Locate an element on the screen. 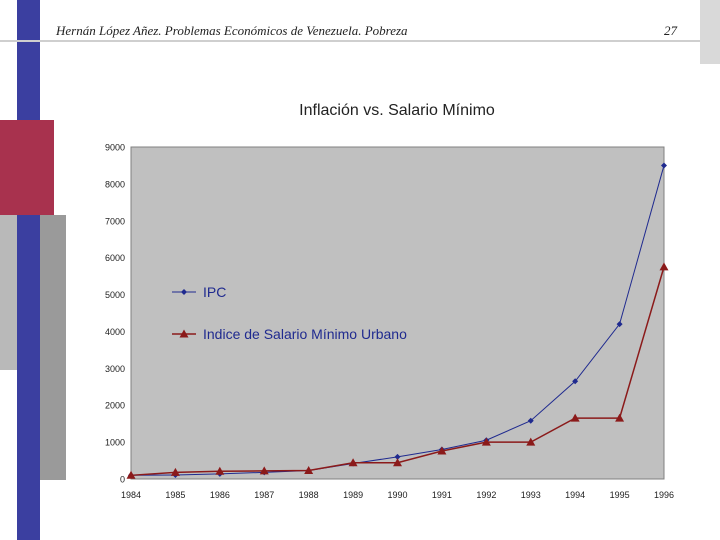 This screenshot has height=540, width=720. x-tick-label: 1991 is located at coordinates (442, 495).